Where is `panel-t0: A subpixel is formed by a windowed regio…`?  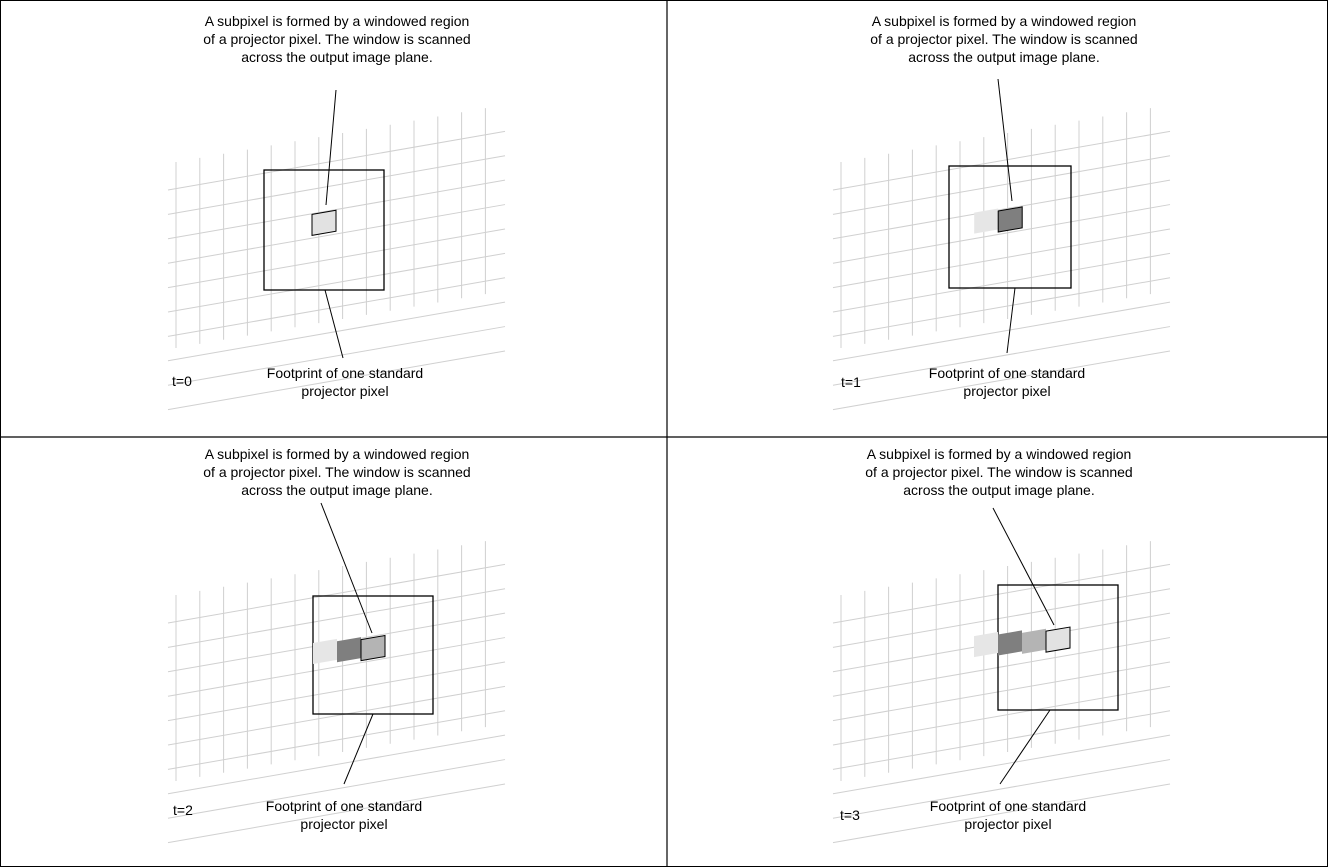
panel-t0: A subpixel is formed by a windowed regio… is located at coordinates (336, 212).